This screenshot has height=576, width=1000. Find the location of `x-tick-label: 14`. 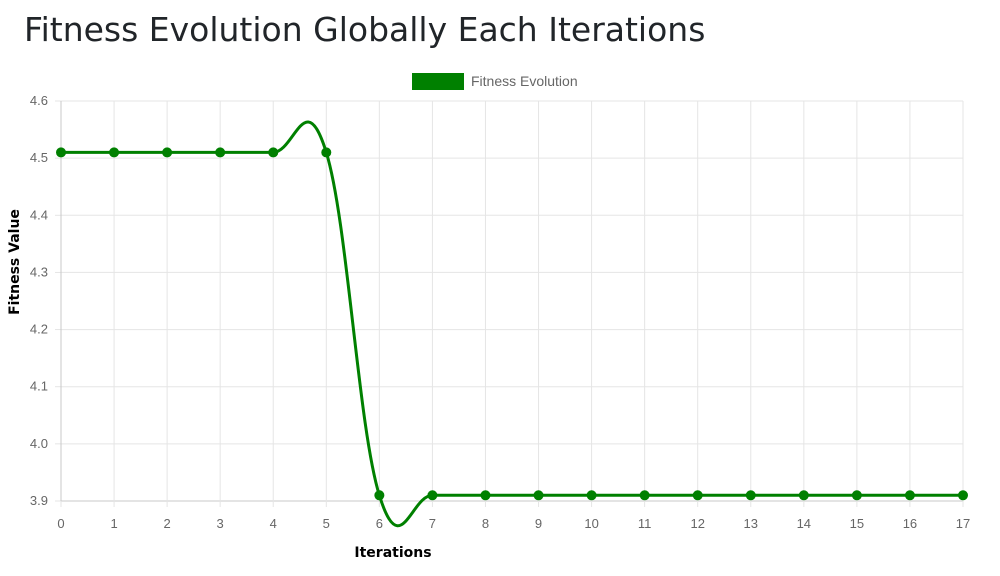

x-tick-label: 14 is located at coordinates (804, 523).